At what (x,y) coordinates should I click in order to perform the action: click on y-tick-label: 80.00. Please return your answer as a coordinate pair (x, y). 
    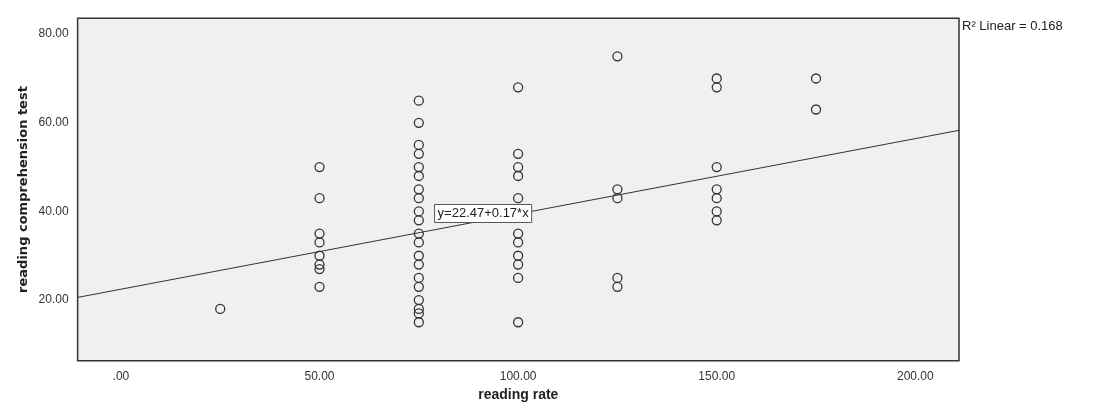
    Looking at the image, I should click on (53, 33).